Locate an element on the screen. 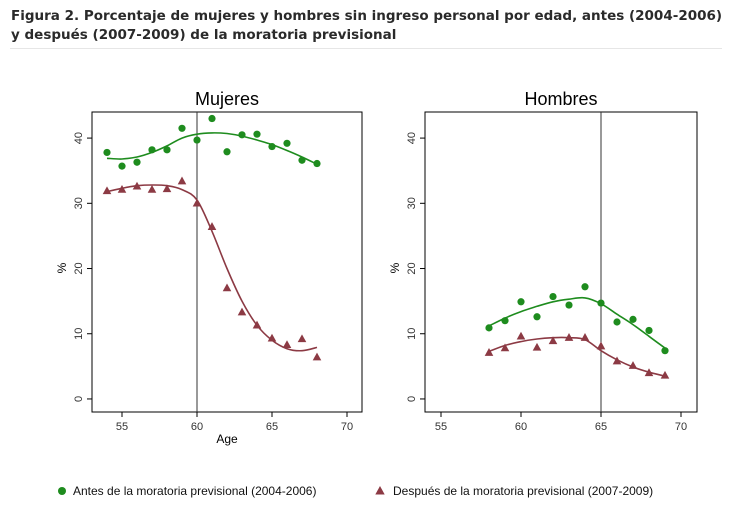 The height and width of the screenshot is (527, 730). legend-marker-circle is located at coordinates (62, 491).